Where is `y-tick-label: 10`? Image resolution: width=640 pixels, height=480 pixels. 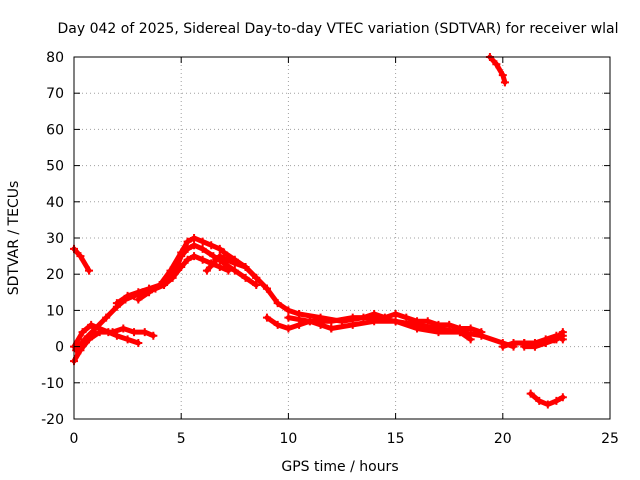
y-tick-label: 10 is located at coordinates (55, 311).